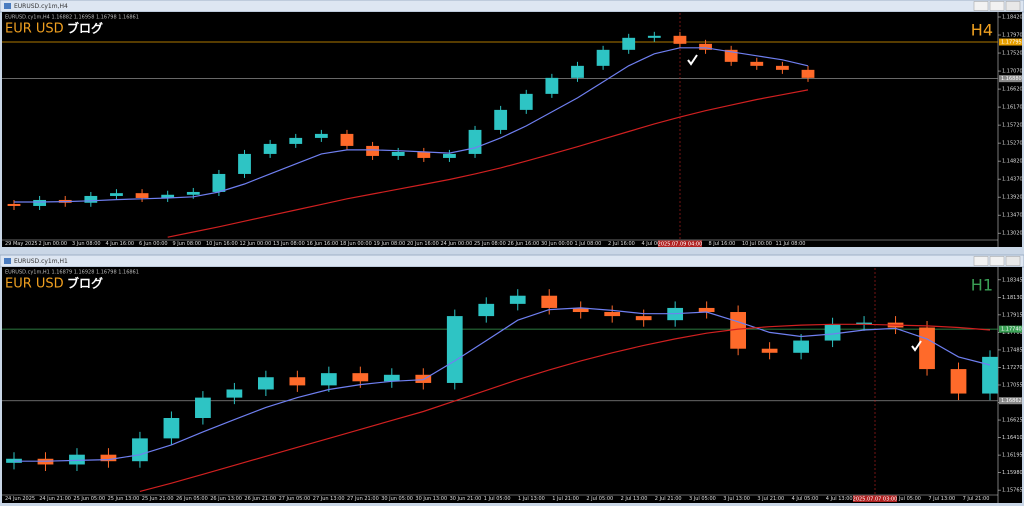 This screenshot has height=506, width=1024. Describe the element at coordinates (1012, 180) in the screenshot. I see `y-tick-label: 1.14370` at that location.